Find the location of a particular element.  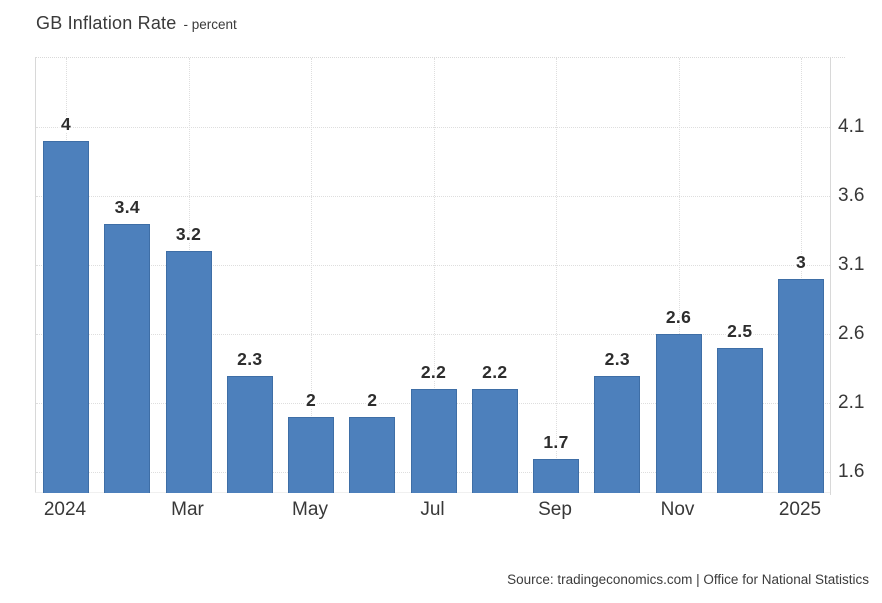

y-tick-label: 3.6 is located at coordinates (851, 196).